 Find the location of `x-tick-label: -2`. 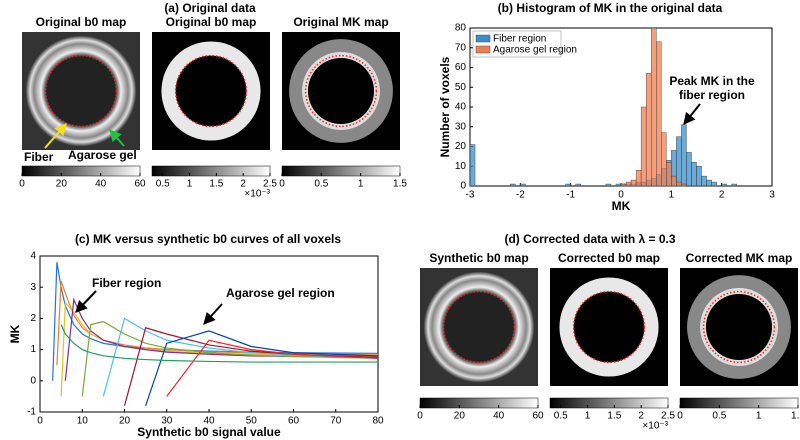

x-tick-label: -2 is located at coordinates (520, 195).